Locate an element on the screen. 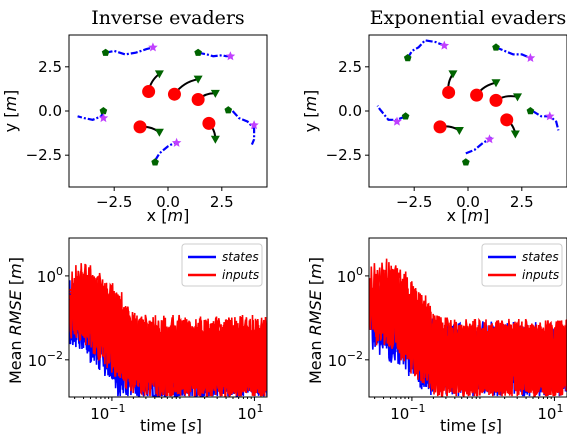  panel-title: Exponential evaders is located at coordinates (468, 18).